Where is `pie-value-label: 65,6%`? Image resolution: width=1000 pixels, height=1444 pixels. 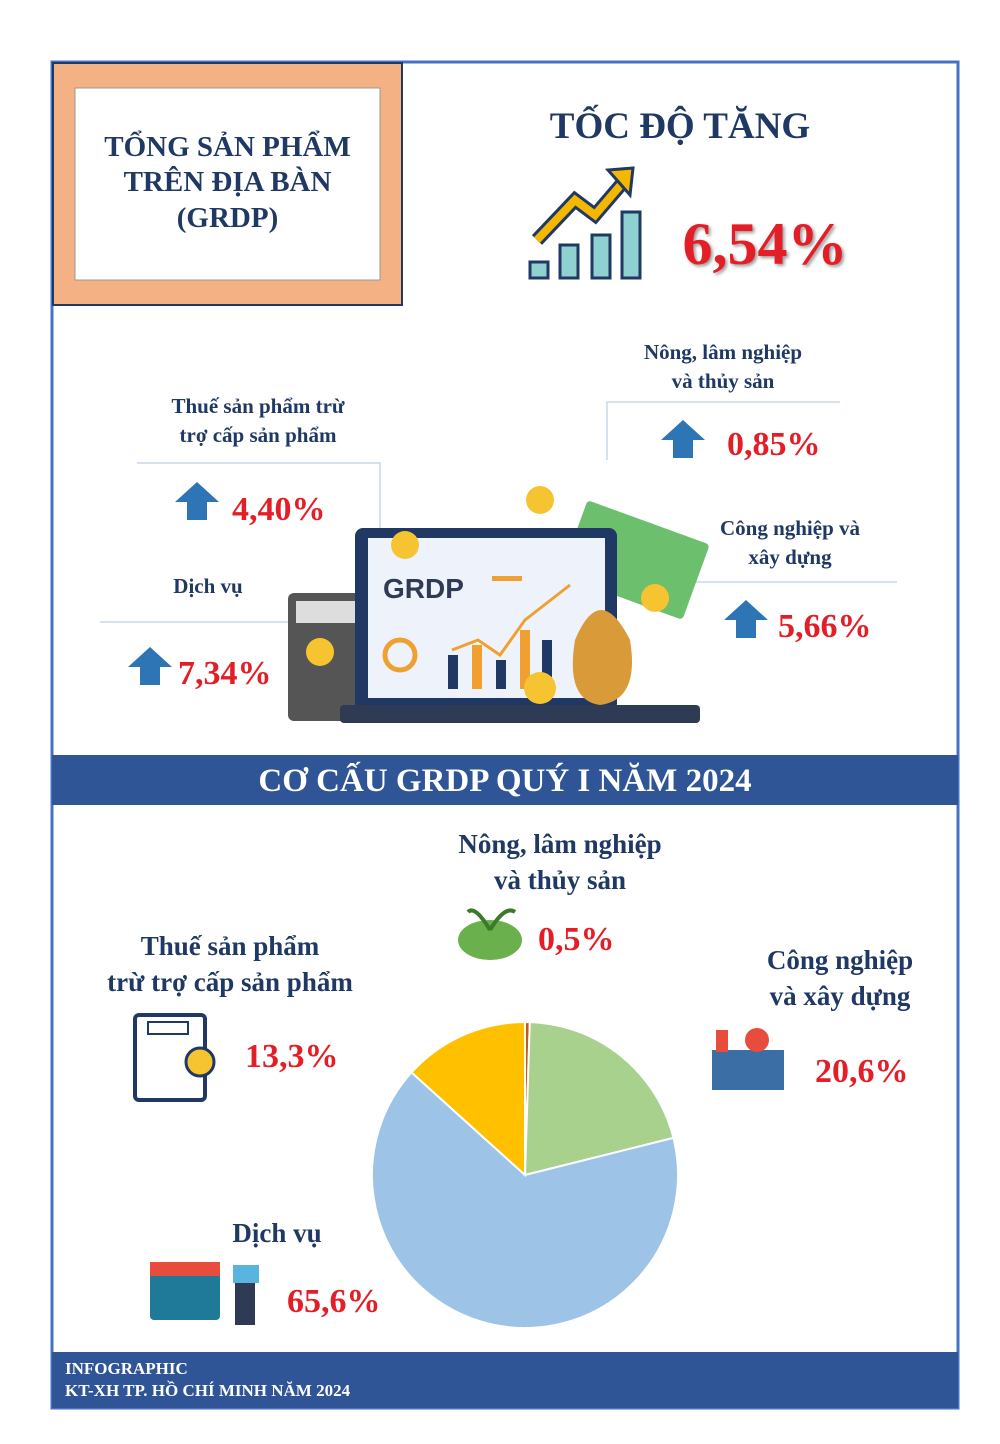
pie-value-label: 65,6% is located at coordinates (334, 1301).